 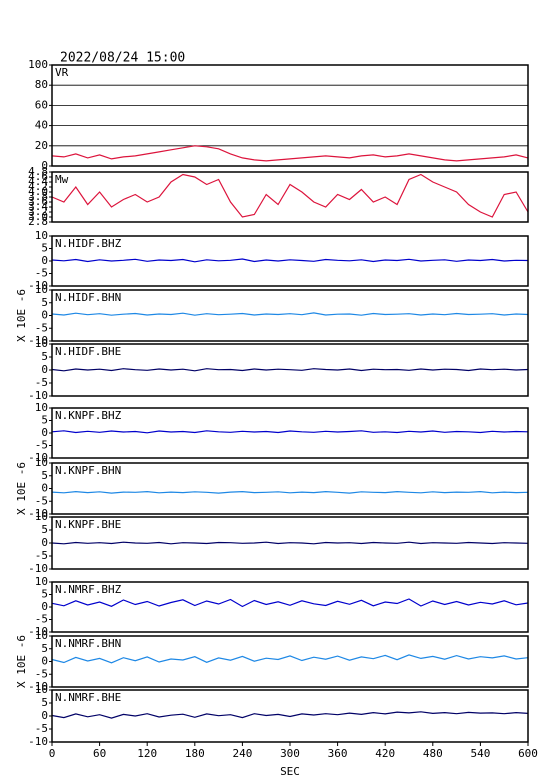 What do you see at coordinates (88, 351) in the screenshot?
I see `series-label: N.HIDF.BHE` at bounding box center [88, 351].